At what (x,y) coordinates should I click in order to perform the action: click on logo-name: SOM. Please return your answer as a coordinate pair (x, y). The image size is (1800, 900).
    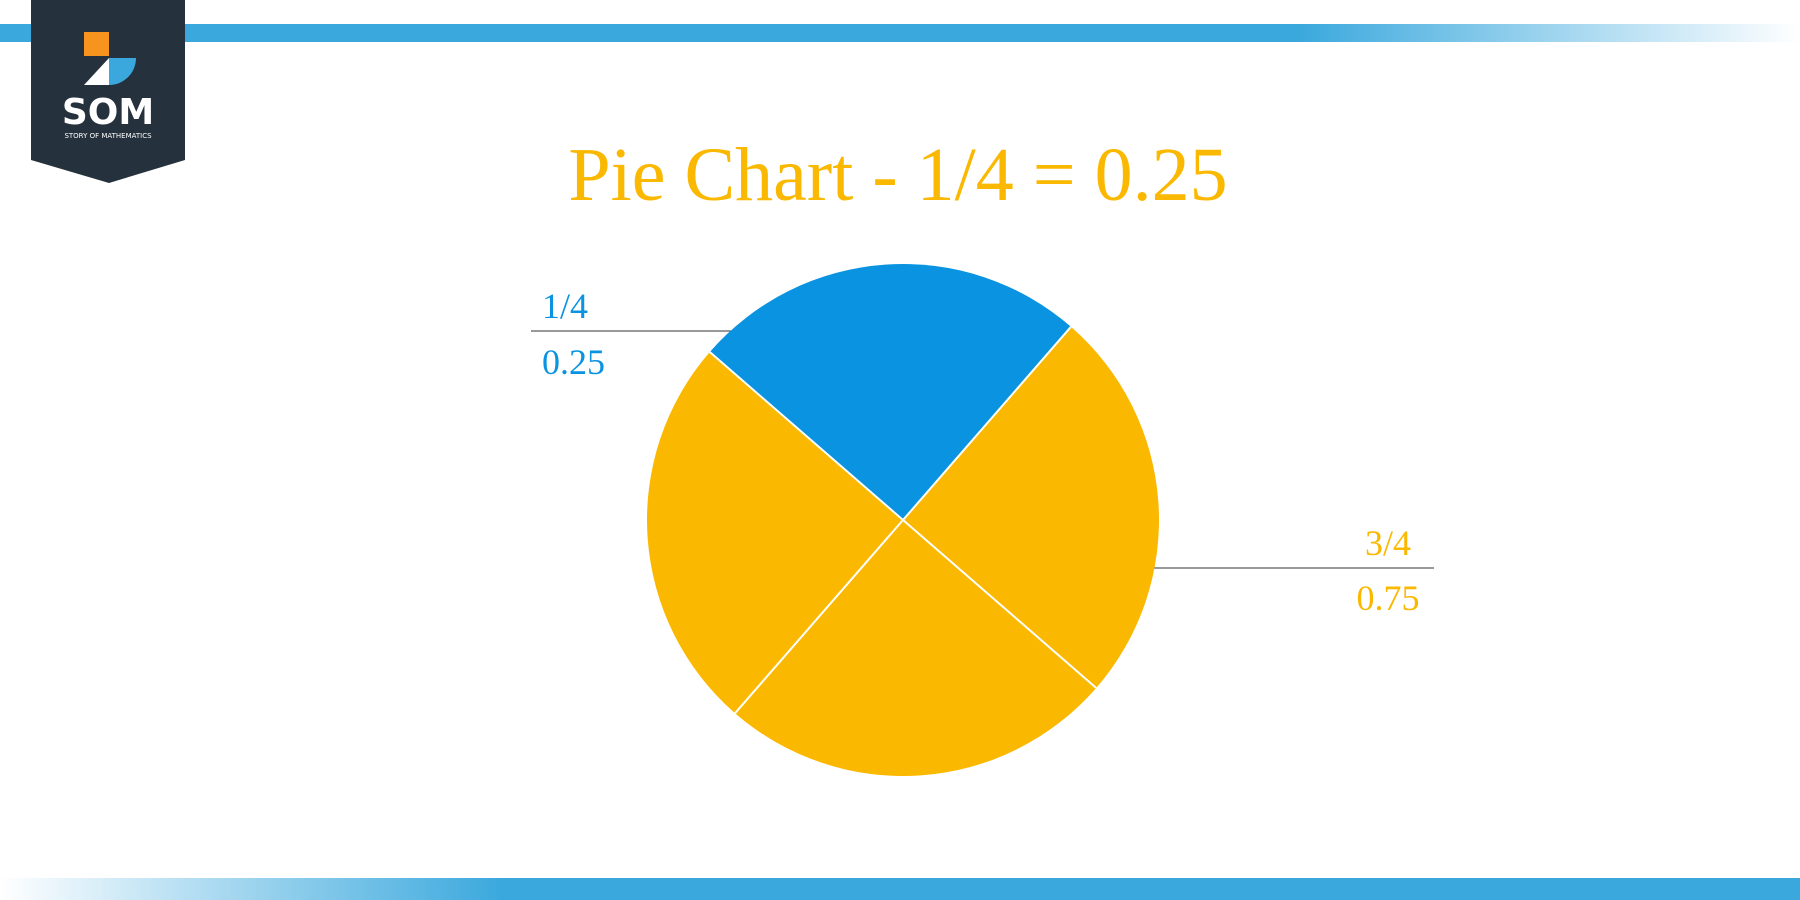
    Looking at the image, I should click on (108, 112).